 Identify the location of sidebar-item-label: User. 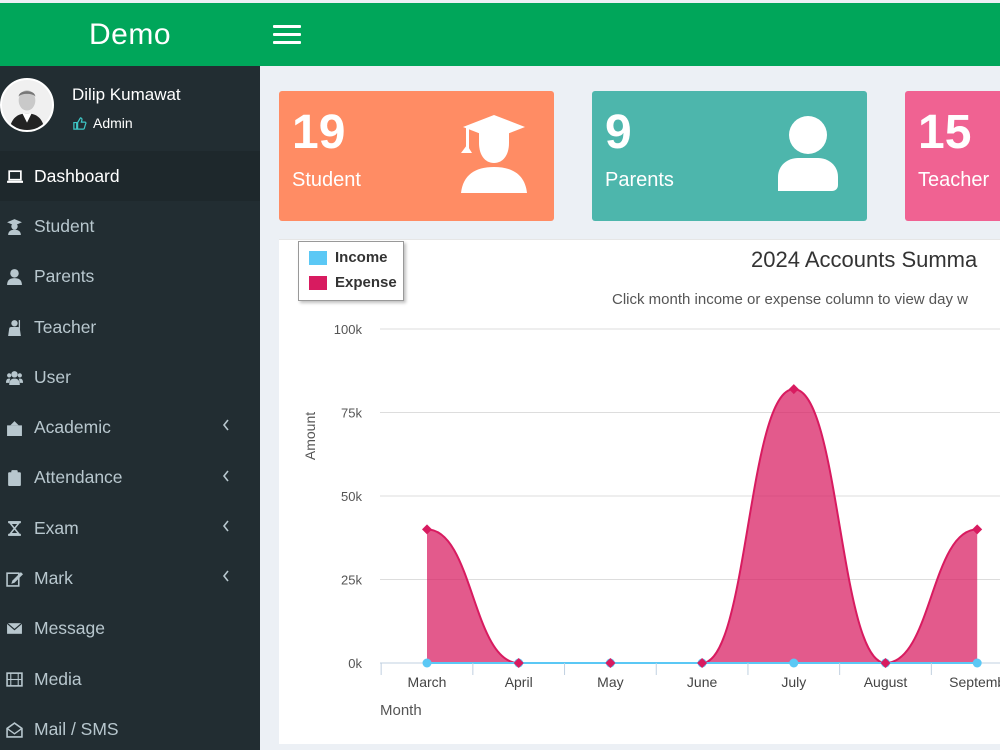
(52, 376).